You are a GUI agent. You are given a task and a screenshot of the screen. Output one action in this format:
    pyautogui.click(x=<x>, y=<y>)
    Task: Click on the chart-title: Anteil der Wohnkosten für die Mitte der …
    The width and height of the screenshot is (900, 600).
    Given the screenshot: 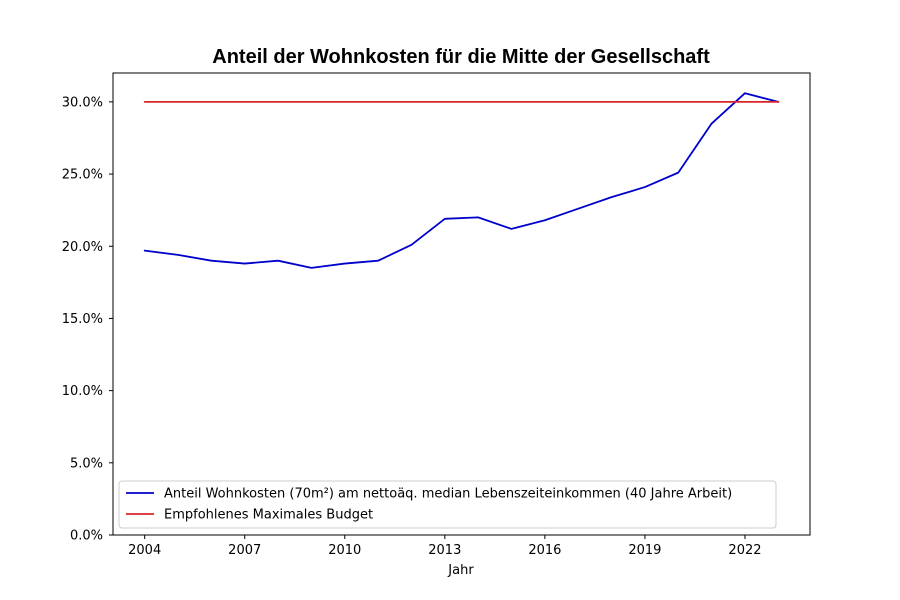 What is the action you would take?
    pyautogui.click(x=461, y=57)
    